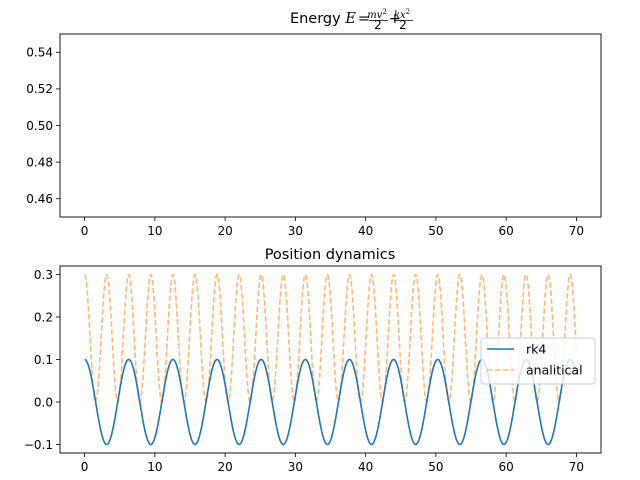  What do you see at coordinates (350, 19) in the screenshot?
I see `energy-title-variable: E` at bounding box center [350, 19].